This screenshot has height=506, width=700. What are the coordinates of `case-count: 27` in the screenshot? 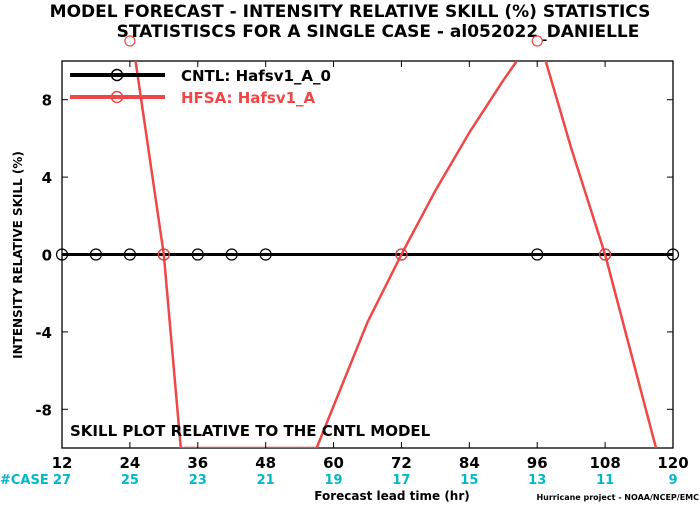 It's located at (62, 480).